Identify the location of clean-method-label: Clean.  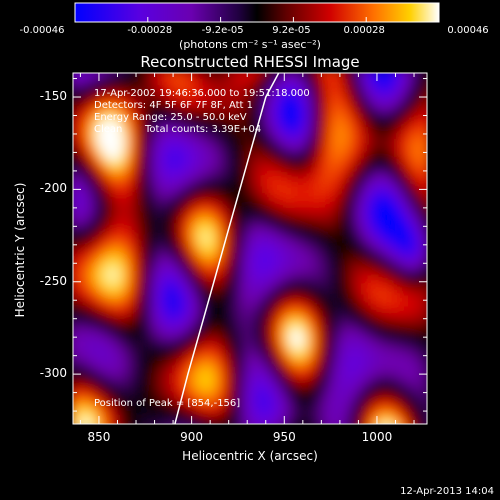
(108, 129).